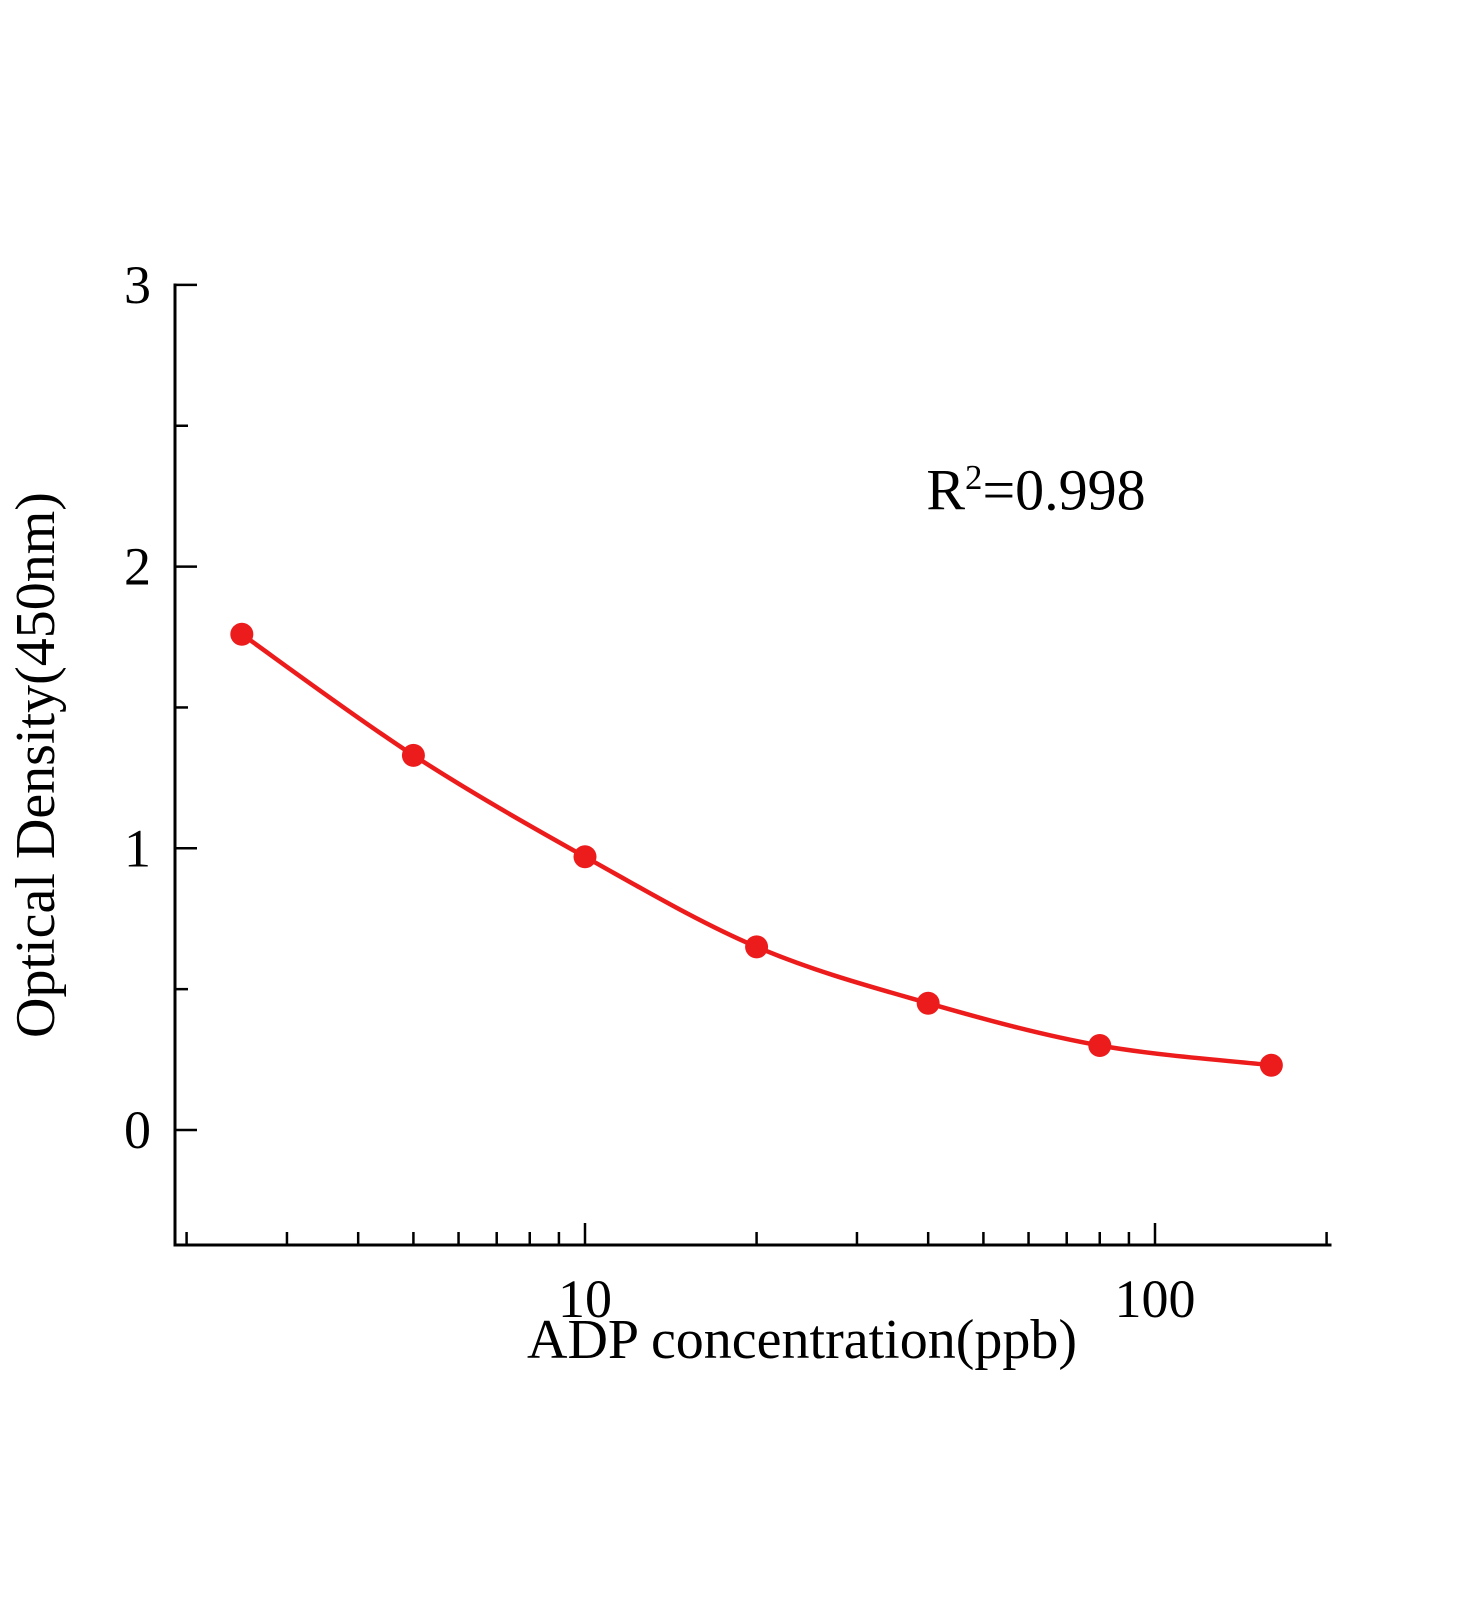 The width and height of the screenshot is (1472, 1600). I want to click on r-squared-annotation: R2=0.998, so click(1035, 490).